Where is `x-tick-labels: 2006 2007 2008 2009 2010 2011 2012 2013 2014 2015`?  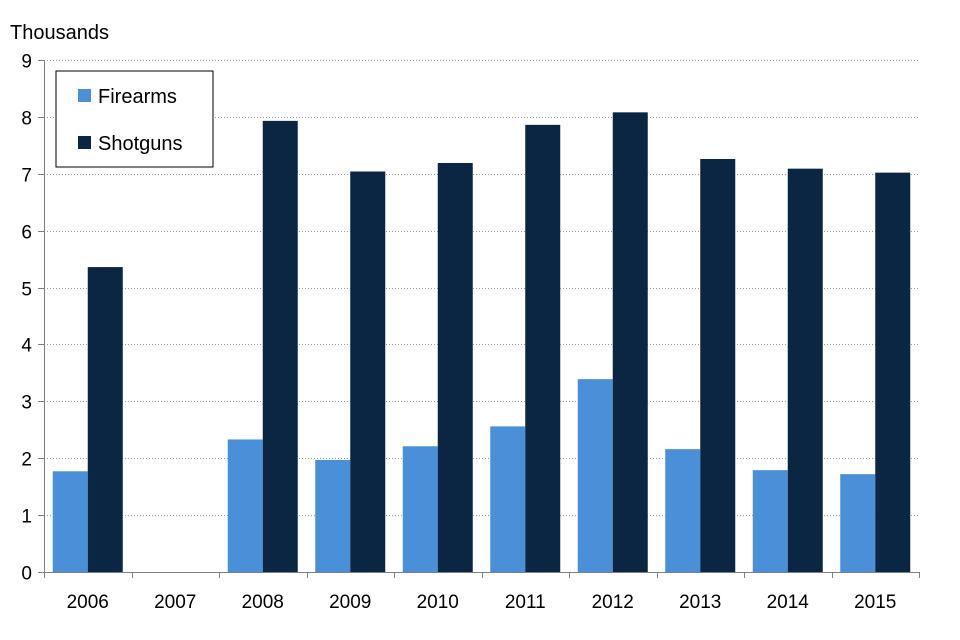 x-tick-labels: 2006 2007 2008 2009 2010 2011 2012 2013 2014 2015 is located at coordinates (482, 602).